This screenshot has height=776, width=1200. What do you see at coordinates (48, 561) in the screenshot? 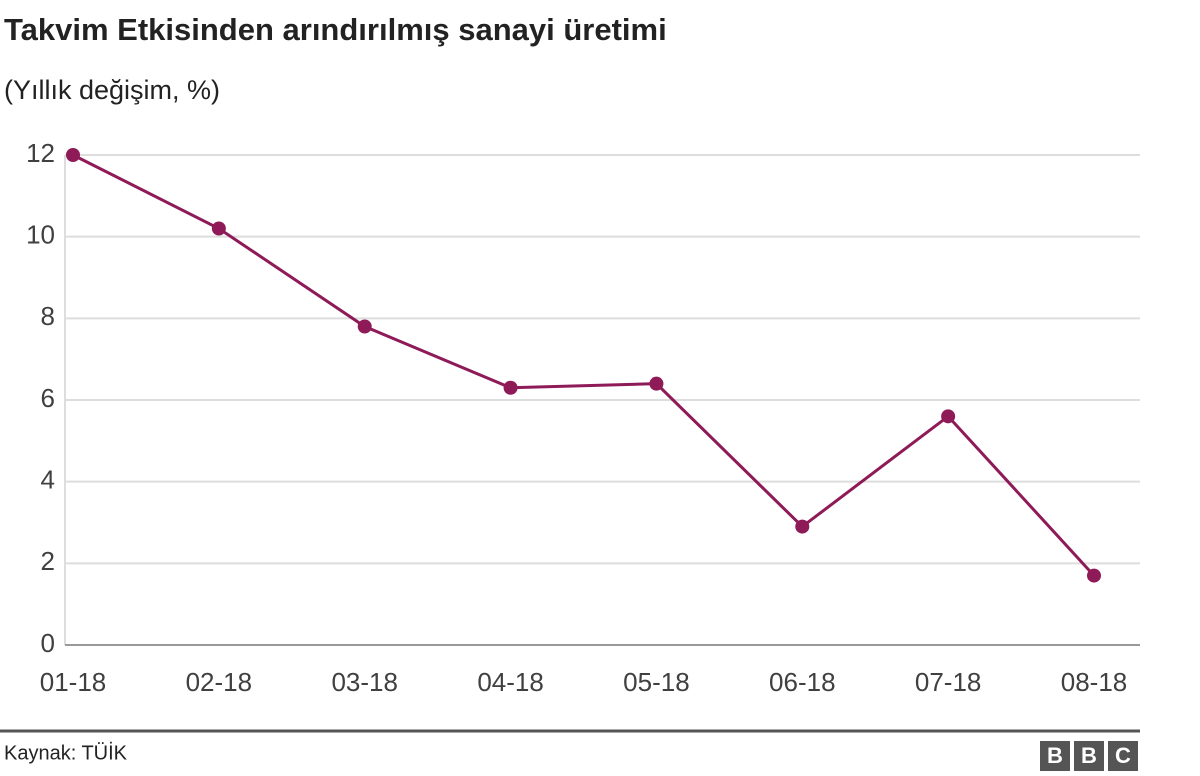
I see `y-tick-label: 2` at bounding box center [48, 561].